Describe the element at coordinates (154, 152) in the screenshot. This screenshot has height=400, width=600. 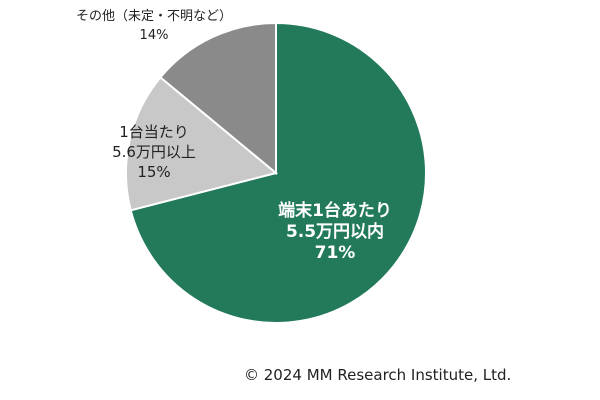
I see `slice-label-2-line-2: 5.6万円以上` at that location.